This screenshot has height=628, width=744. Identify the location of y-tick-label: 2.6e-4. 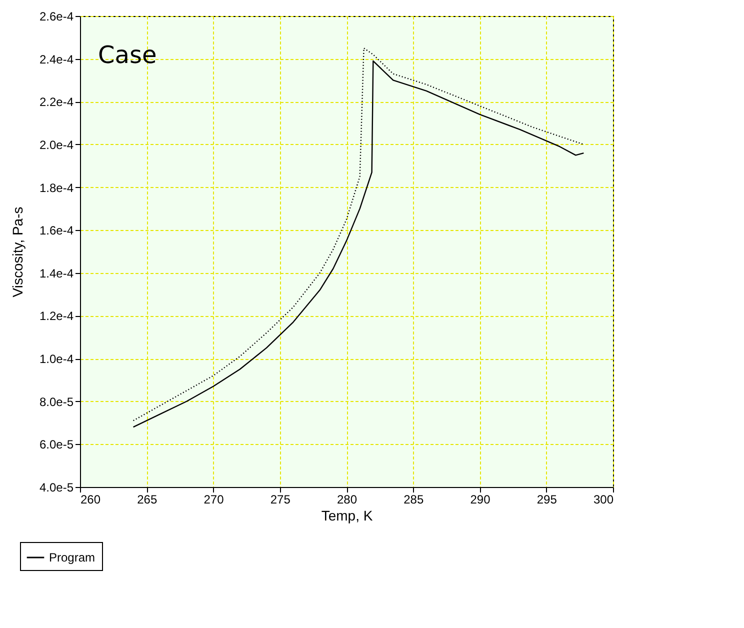
(56, 17).